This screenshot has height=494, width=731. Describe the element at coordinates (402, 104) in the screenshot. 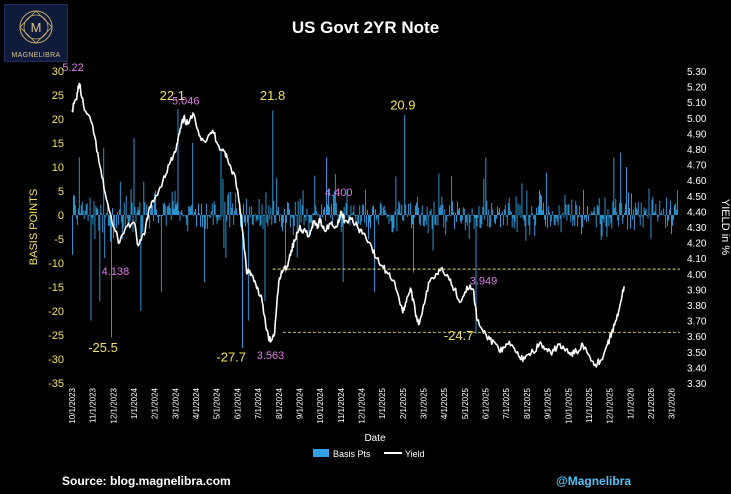

I see `annotation-label: 20.9` at that location.